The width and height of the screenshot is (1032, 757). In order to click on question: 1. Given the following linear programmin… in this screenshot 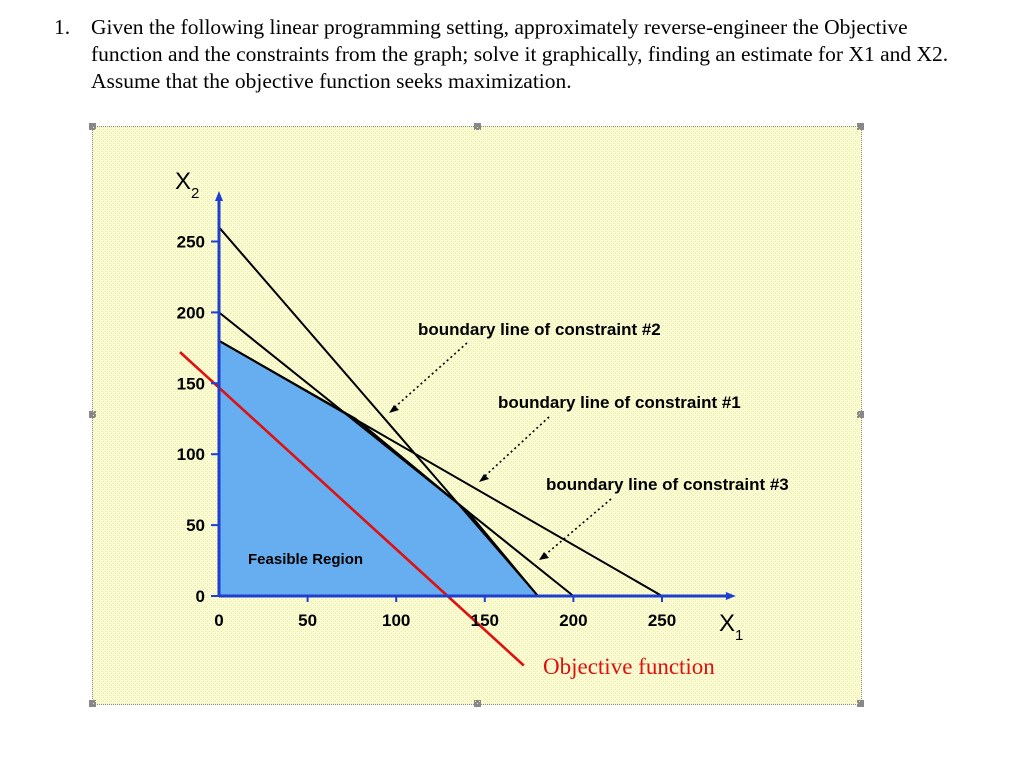, I will do `click(504, 54)`.